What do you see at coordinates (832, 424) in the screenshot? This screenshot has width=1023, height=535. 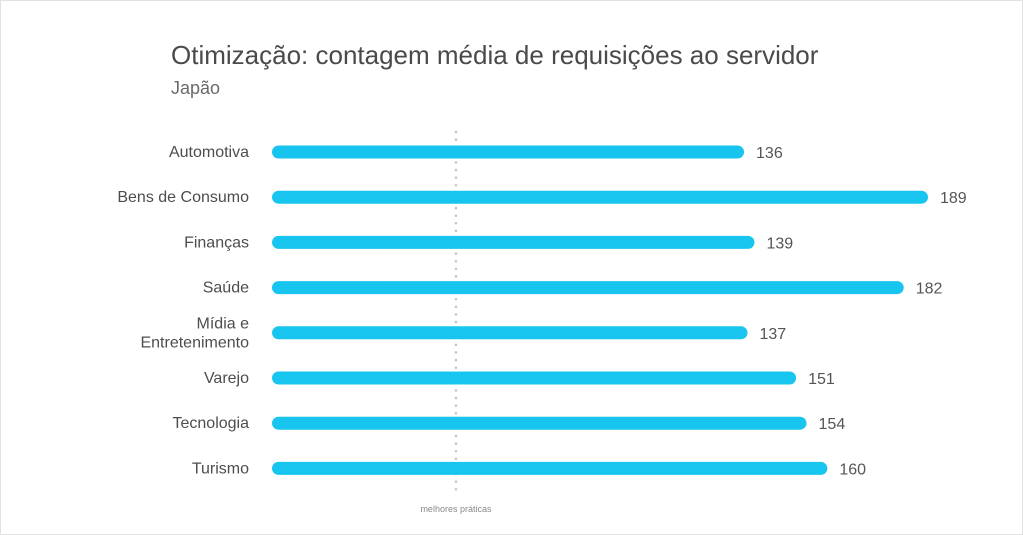 I see `value-label-7: 154` at bounding box center [832, 424].